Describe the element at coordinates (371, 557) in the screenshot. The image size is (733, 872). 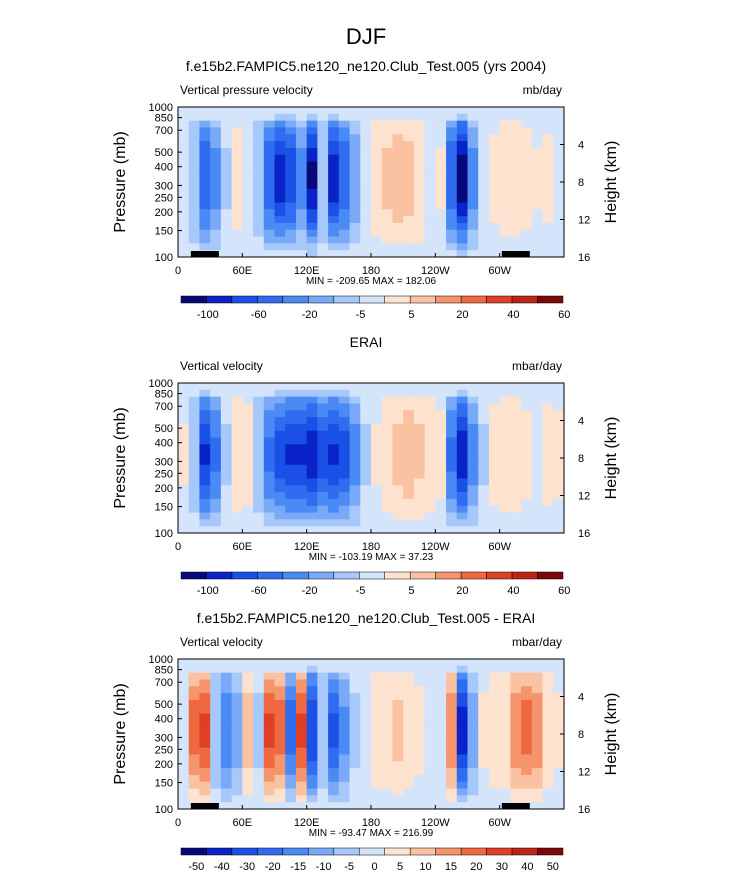
I see `min-max-stats: MIN = -103.19 MAX = 37.23` at that location.